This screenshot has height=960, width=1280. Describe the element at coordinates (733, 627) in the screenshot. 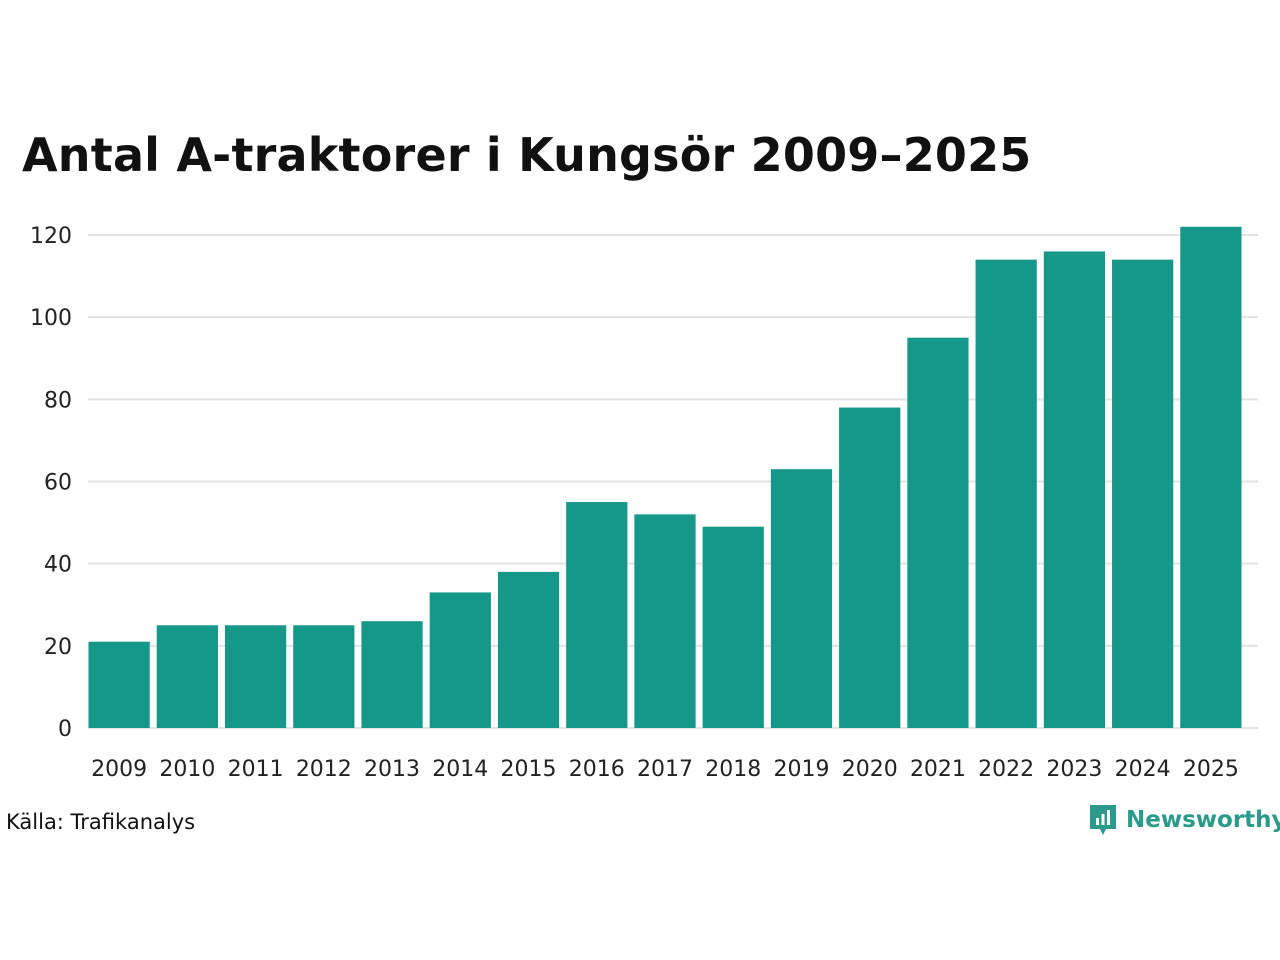

I see `bar-2018` at that location.